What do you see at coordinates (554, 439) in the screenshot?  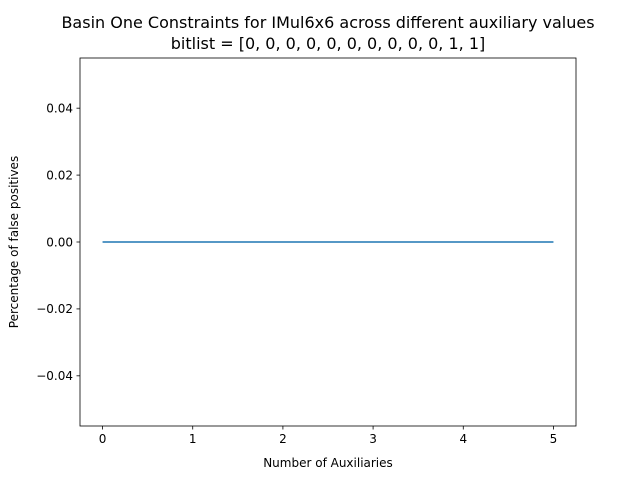 I see `x-tick-label: 5` at bounding box center [554, 439].